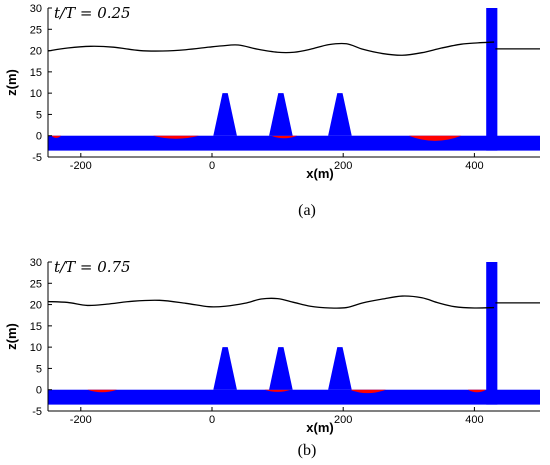  I want to click on time-annotation: t/T = 0.75, so click(92, 267).